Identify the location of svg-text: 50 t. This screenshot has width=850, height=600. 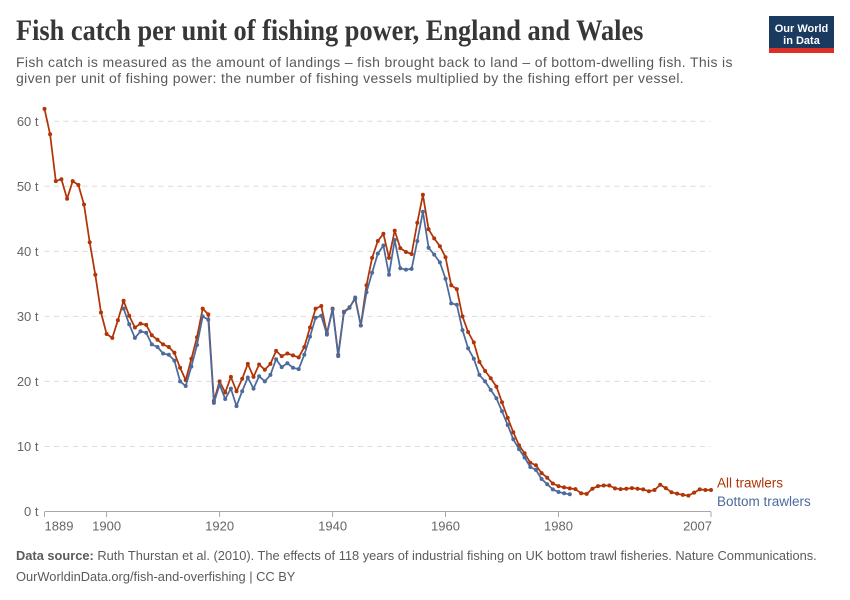
(28, 186).